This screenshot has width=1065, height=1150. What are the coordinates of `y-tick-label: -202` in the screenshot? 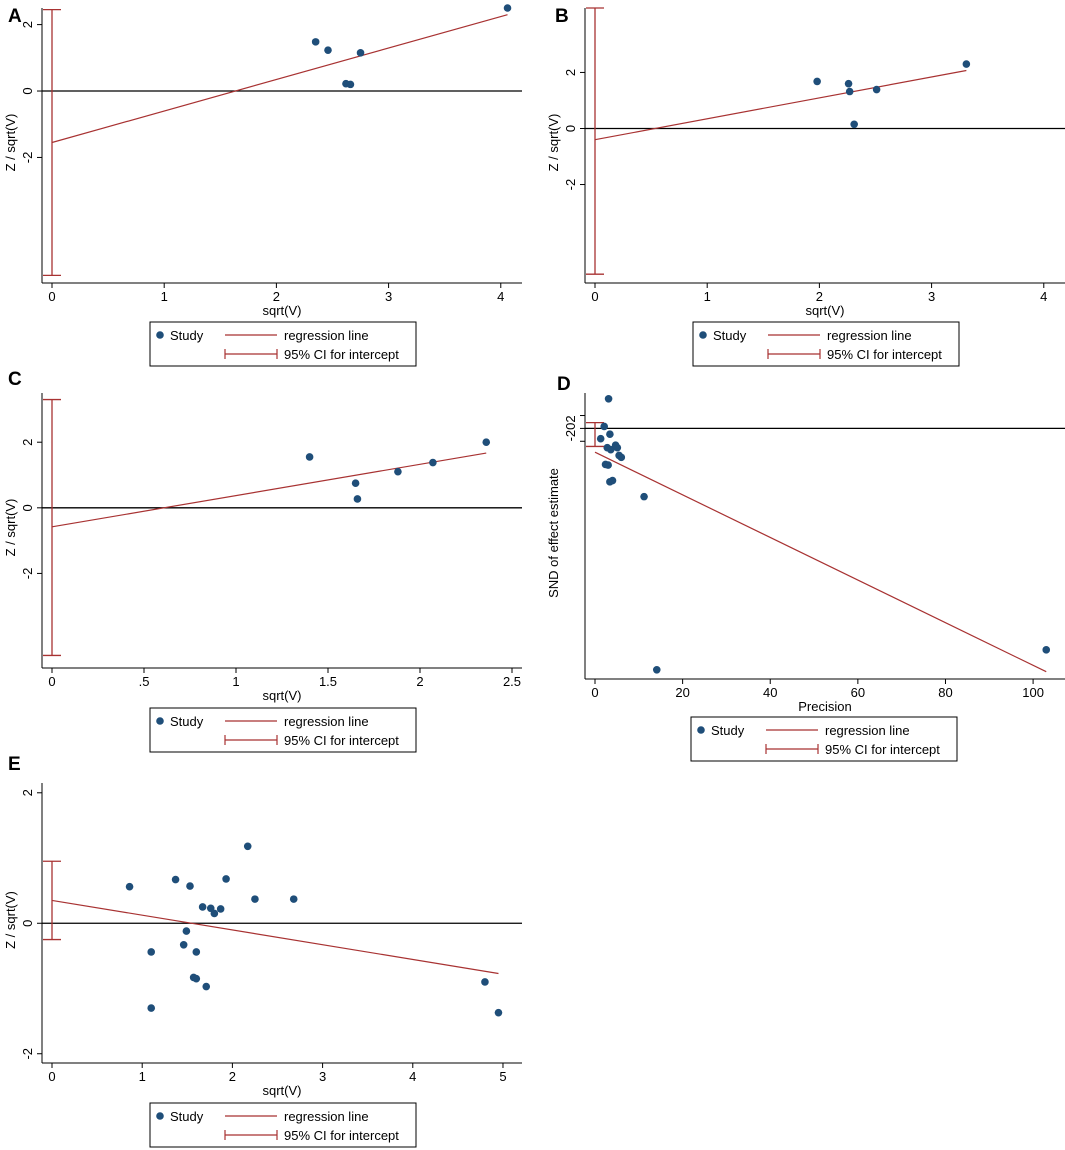 It's located at (570, 428).